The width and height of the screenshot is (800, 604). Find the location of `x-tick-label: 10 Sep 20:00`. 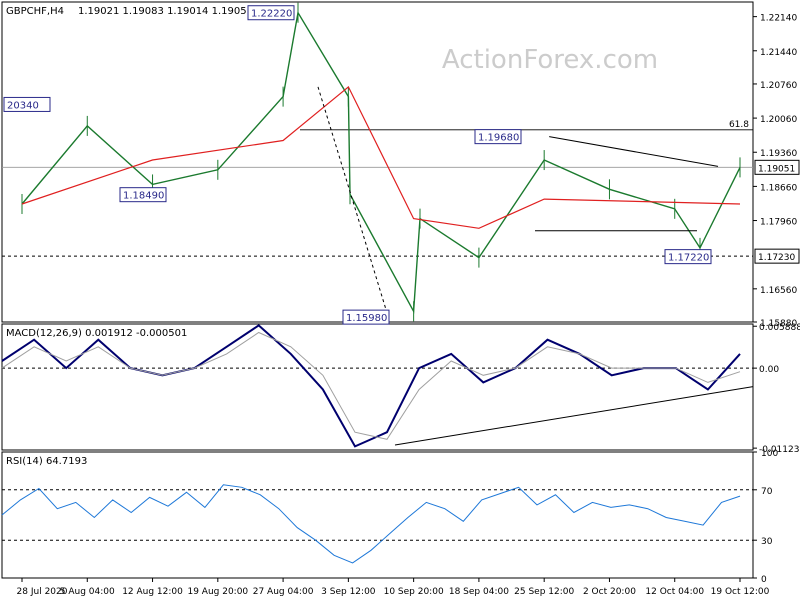

x-tick-label: 10 Sep 20:00 is located at coordinates (414, 592).